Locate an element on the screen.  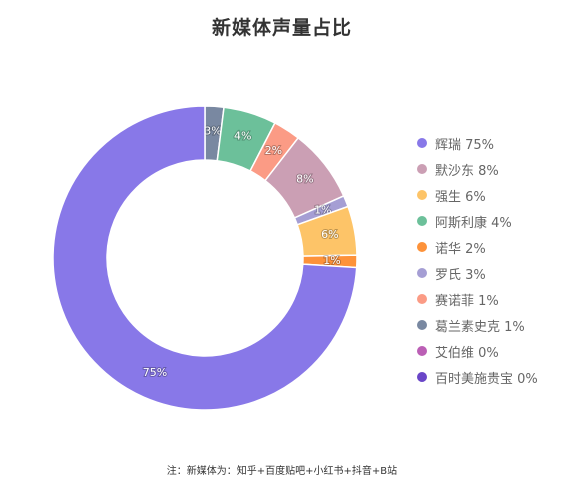
slice-label: 75% is located at coordinates (155, 372).